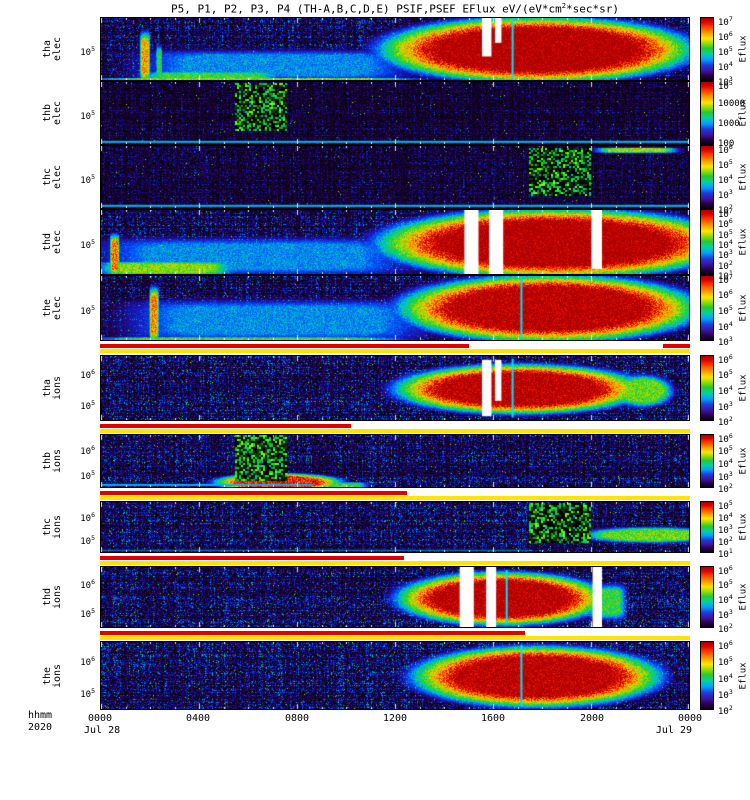 This screenshot has height=800, width=750. What do you see at coordinates (731, 113) in the screenshot?
I see `colorbar-tick-labels: 10⁵ 10000 1000 100` at bounding box center [731, 113].